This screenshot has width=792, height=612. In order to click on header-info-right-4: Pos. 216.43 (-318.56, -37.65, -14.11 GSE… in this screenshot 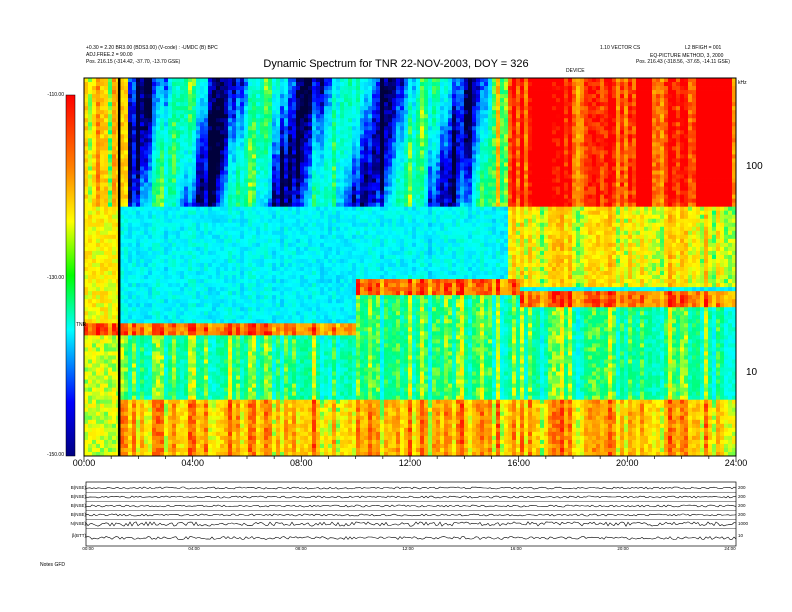, I will do `click(683, 62)`.